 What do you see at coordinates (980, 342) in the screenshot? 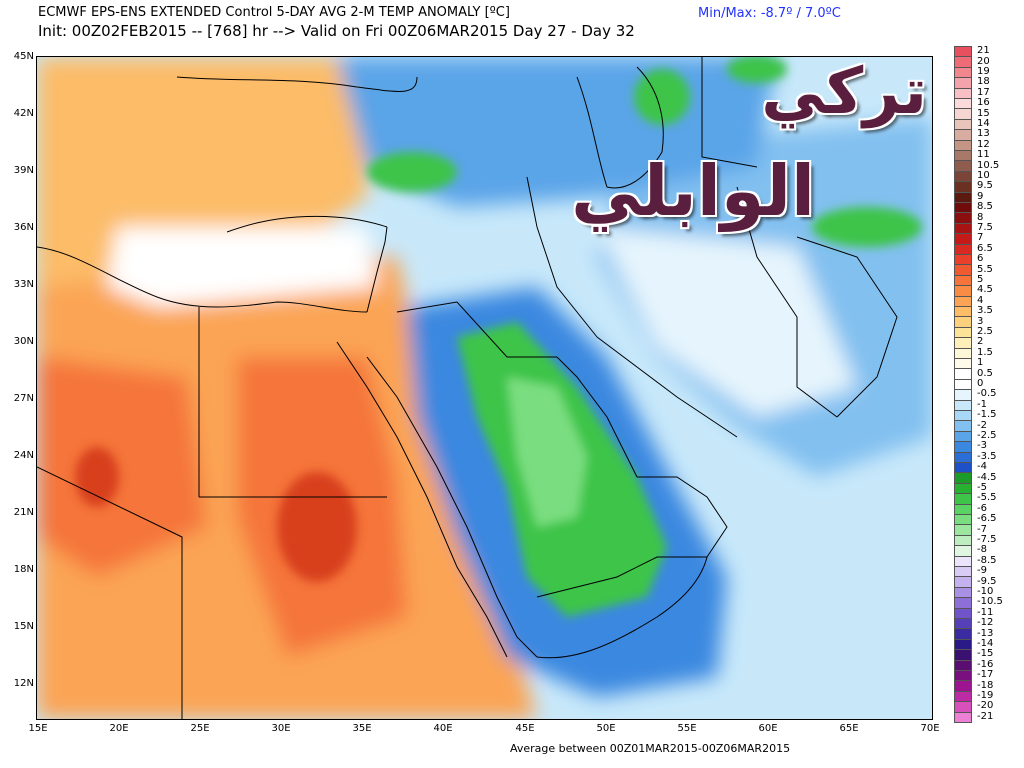
I see `colorbar-label: 2` at bounding box center [980, 342].